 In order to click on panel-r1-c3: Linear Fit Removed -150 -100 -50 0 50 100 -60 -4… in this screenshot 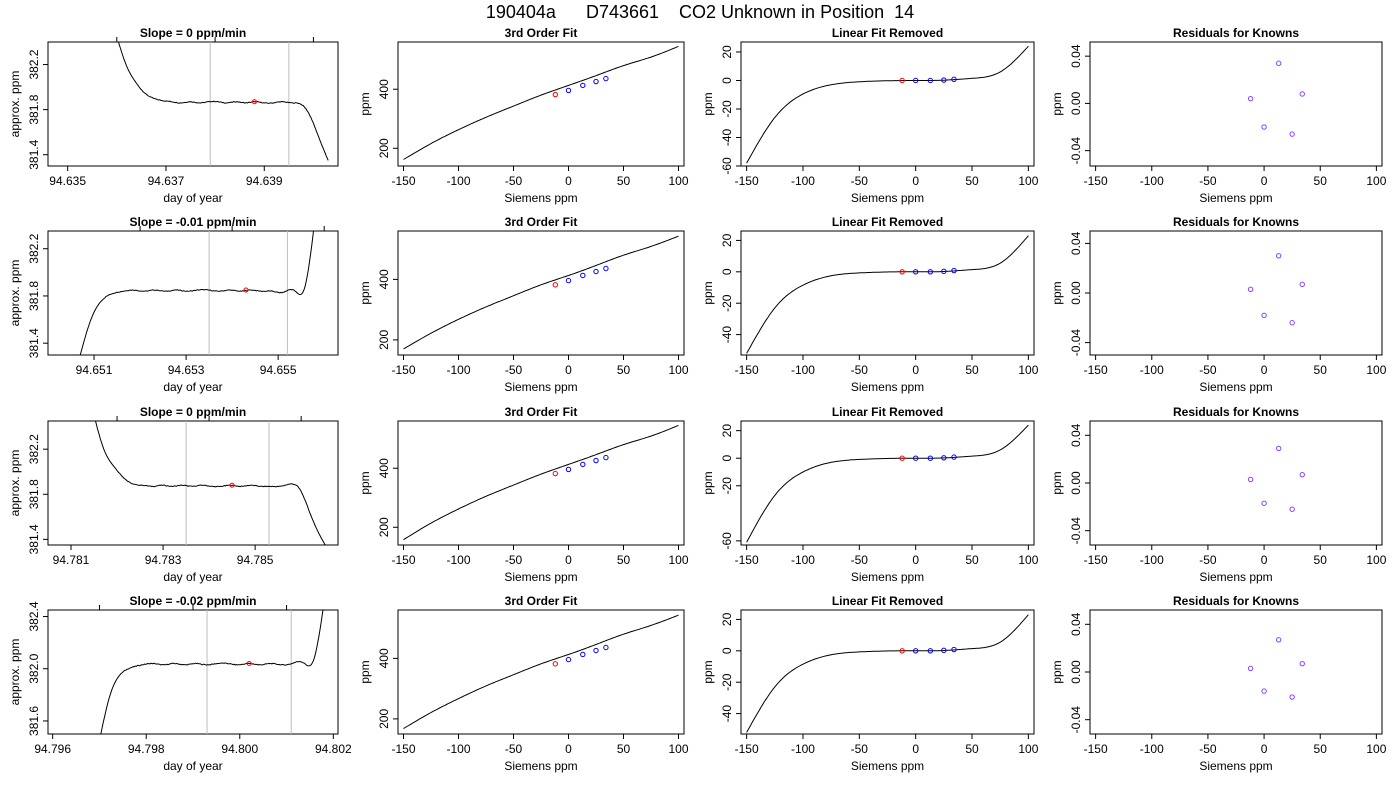, I will do `click(870, 115)`.